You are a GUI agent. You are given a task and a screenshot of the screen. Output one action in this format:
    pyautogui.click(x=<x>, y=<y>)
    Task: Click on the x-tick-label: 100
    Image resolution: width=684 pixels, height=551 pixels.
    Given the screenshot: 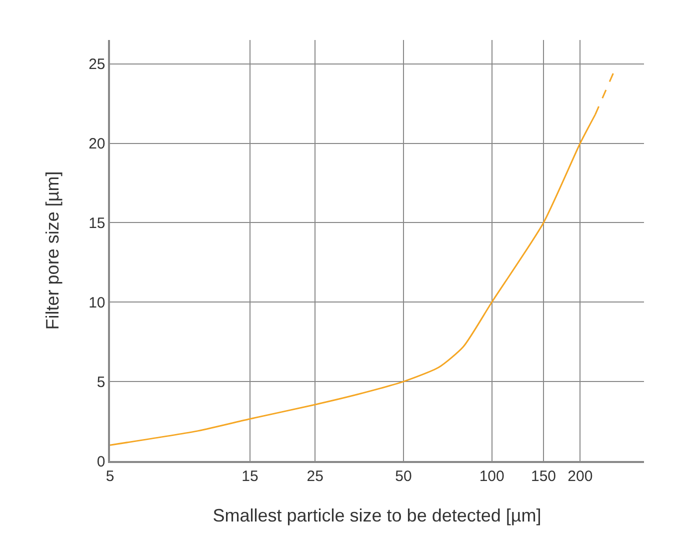 What is the action you would take?
    pyautogui.click(x=491, y=476)
    